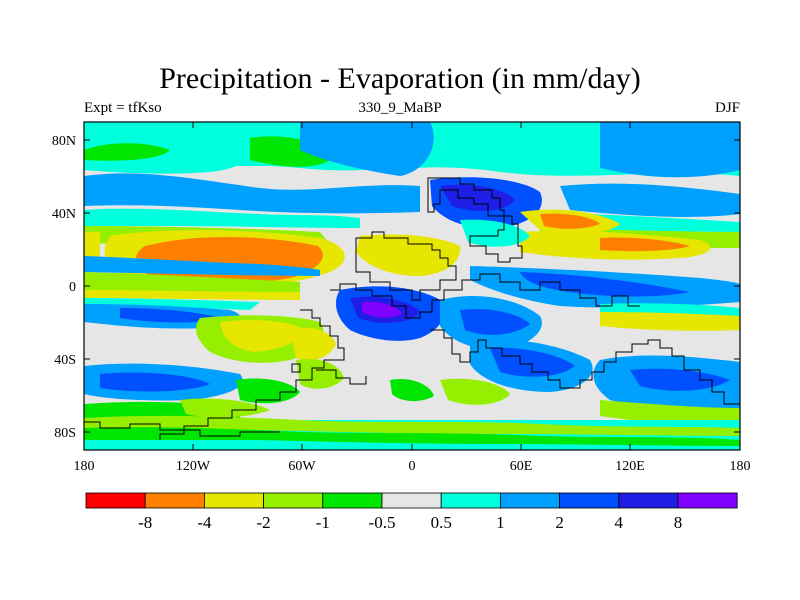 The height and width of the screenshot is (600, 800). I want to click on colorbar-label-3: -1, so click(323, 522).